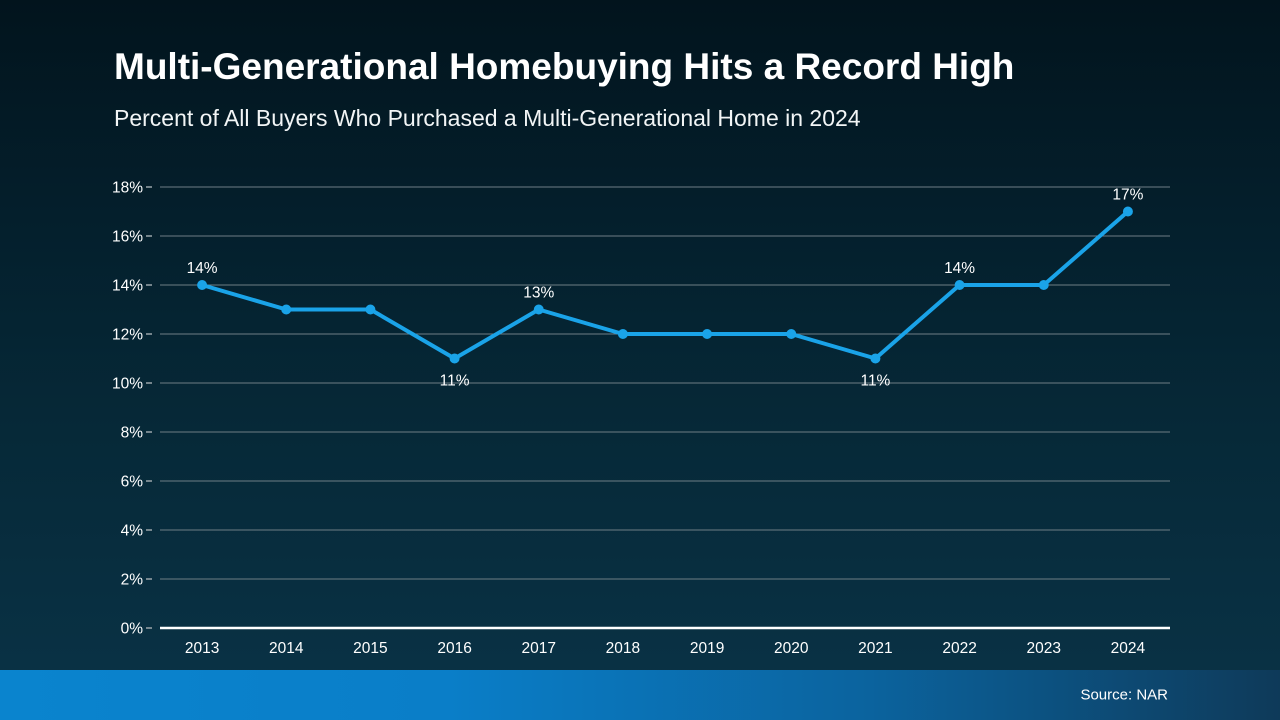 The width and height of the screenshot is (1280, 720). I want to click on x-axis-label: 2022, so click(959, 648).